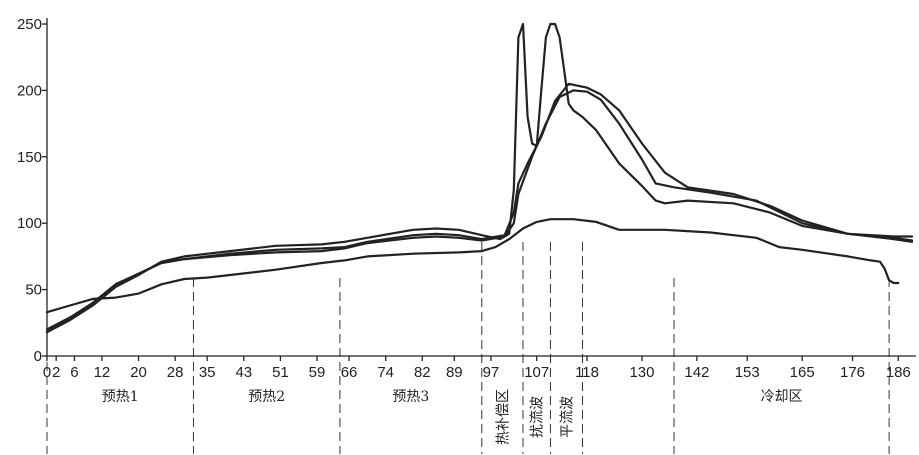 The width and height of the screenshot is (919, 455). I want to click on x-tick-label: 0, so click(47, 372).